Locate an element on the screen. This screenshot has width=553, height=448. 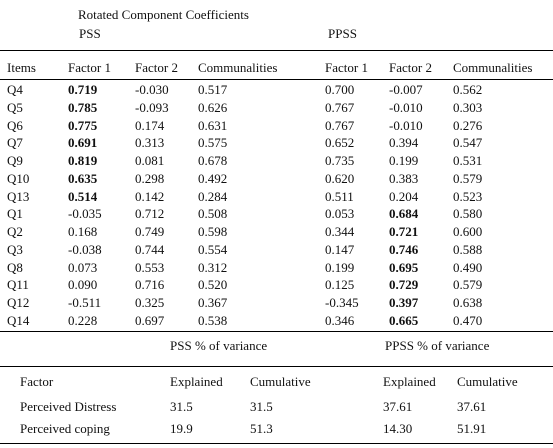
ppss-cell: 0.746 is located at coordinates (404, 249).